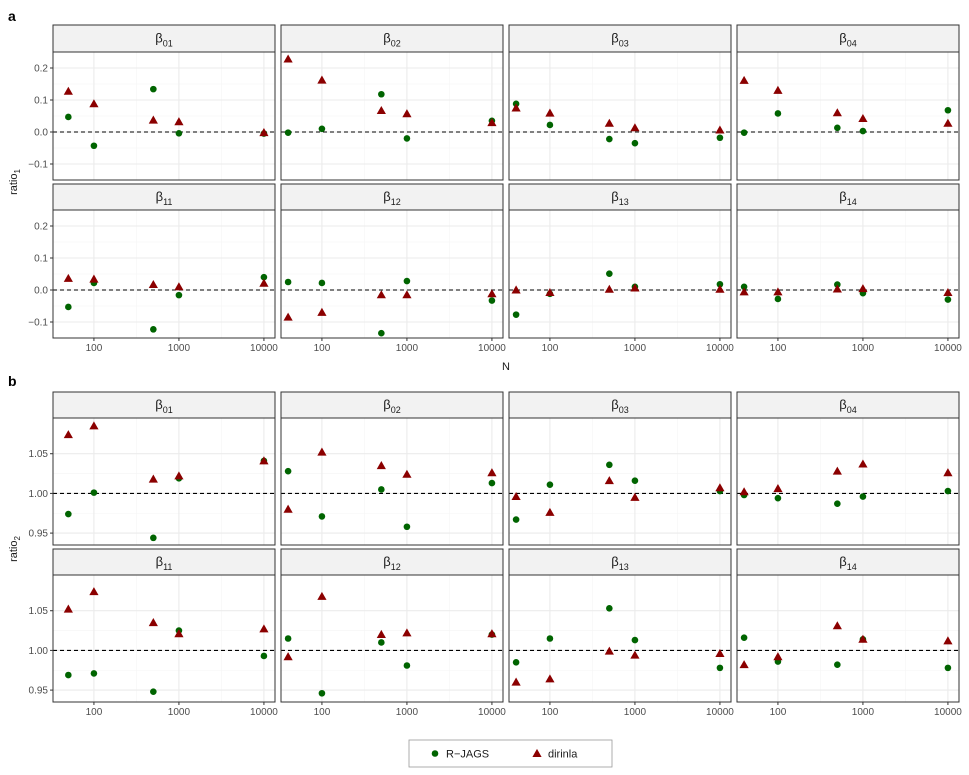 The width and height of the screenshot is (969, 775). I want to click on y-tick-label: 0.2, so click(41, 69).